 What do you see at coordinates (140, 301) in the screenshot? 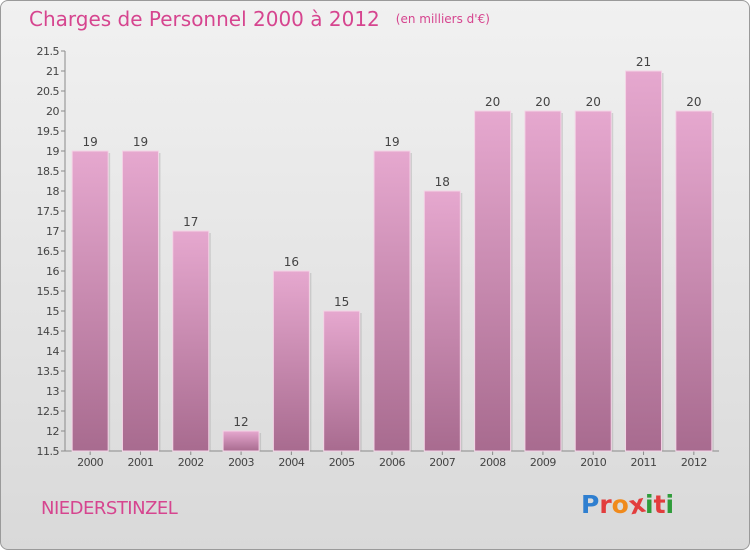
I see `bar-2001` at bounding box center [140, 301].